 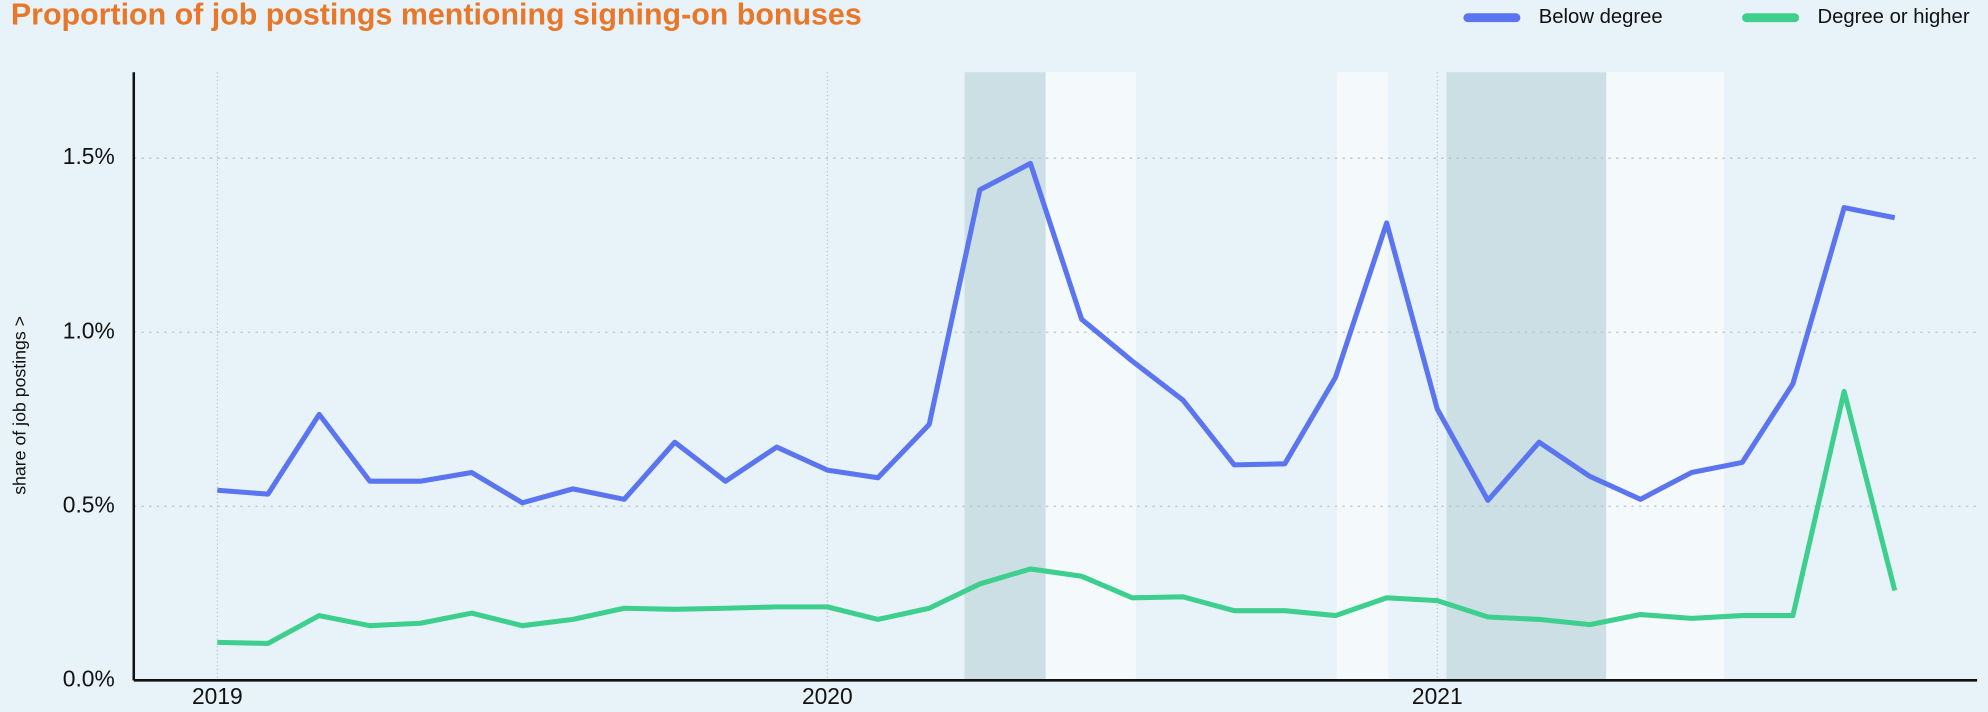 I want to click on y-tick-label: 1.0%, so click(x=89, y=330).